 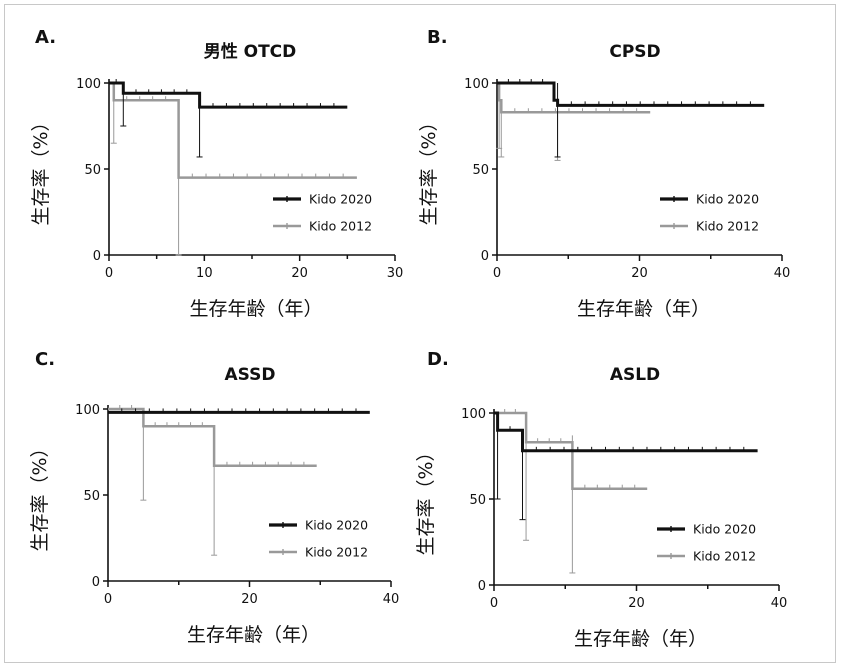 What do you see at coordinates (634, 52) in the screenshot?
I see `panel-title: CPSD` at bounding box center [634, 52].